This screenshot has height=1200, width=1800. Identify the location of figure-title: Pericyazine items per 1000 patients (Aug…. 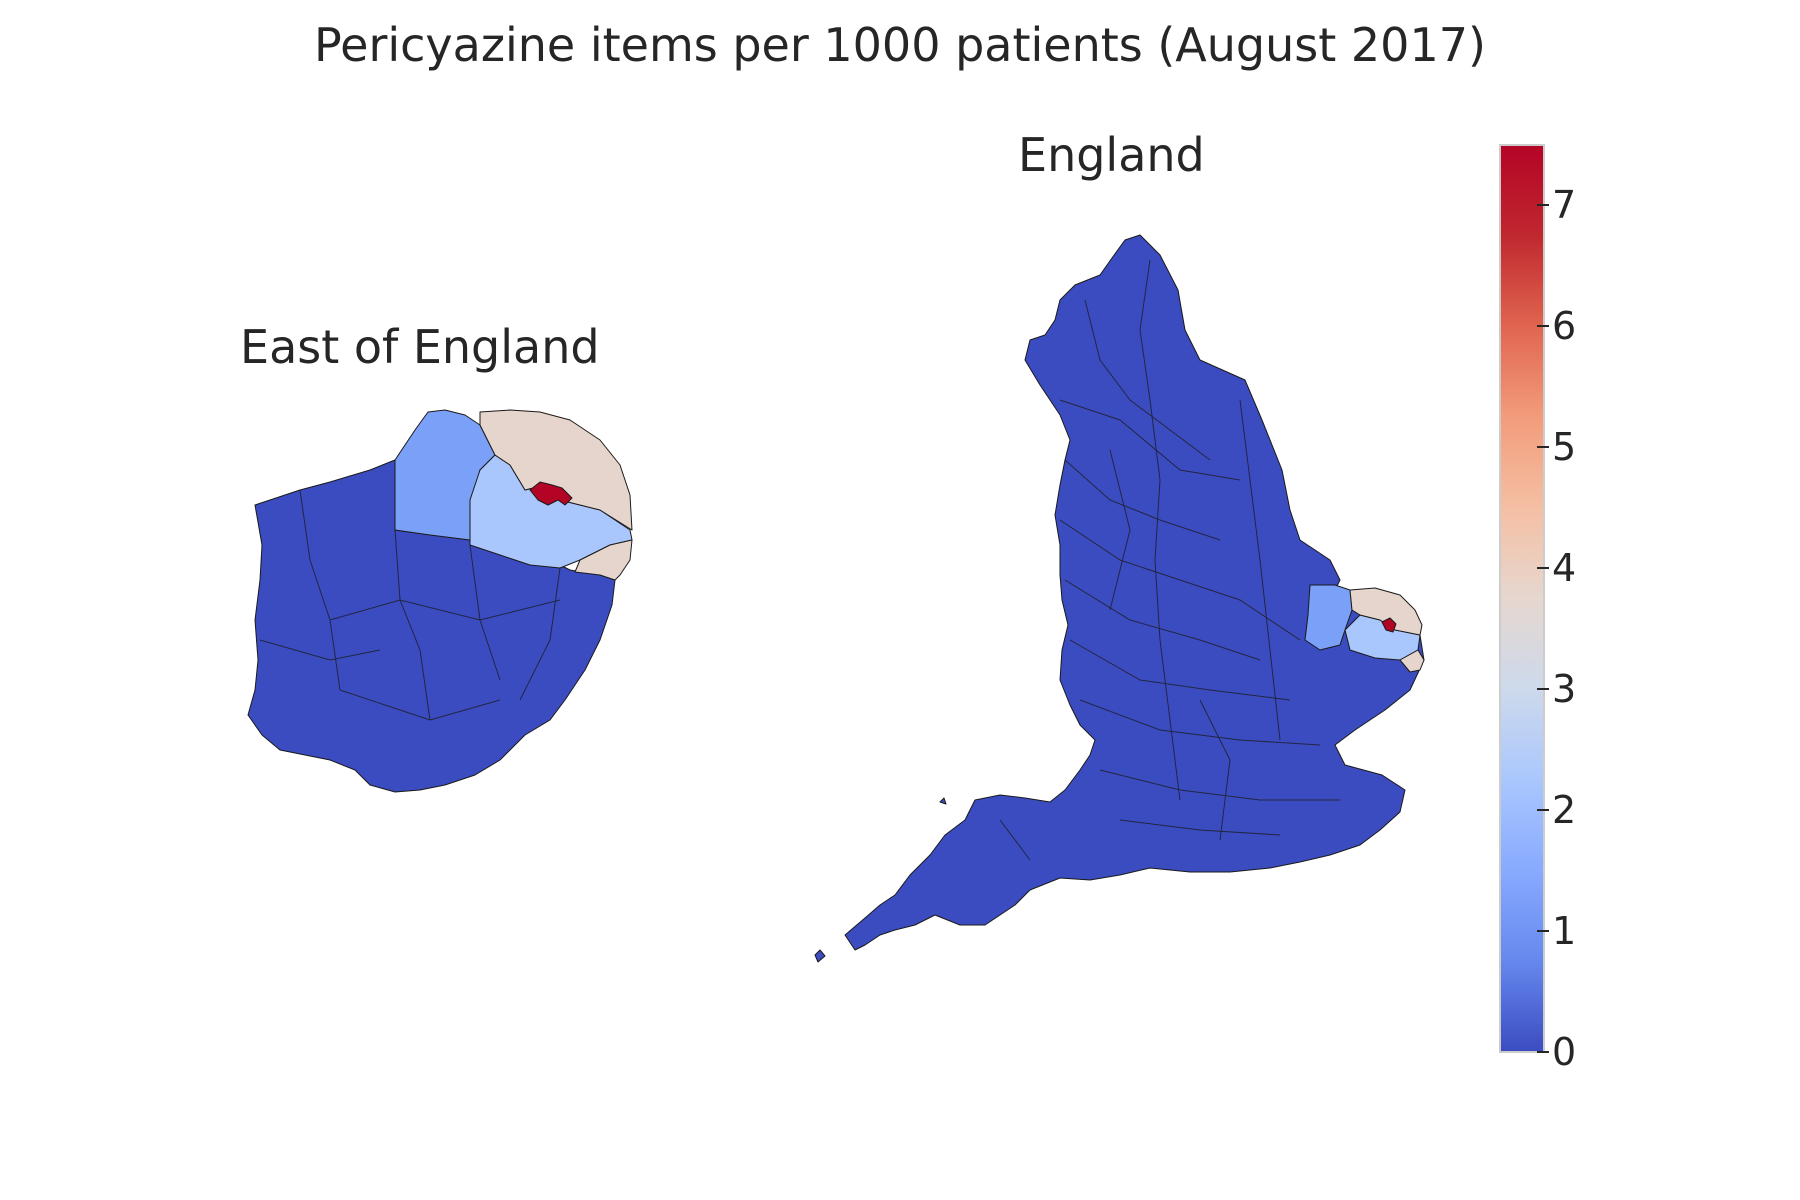
(900, 45).